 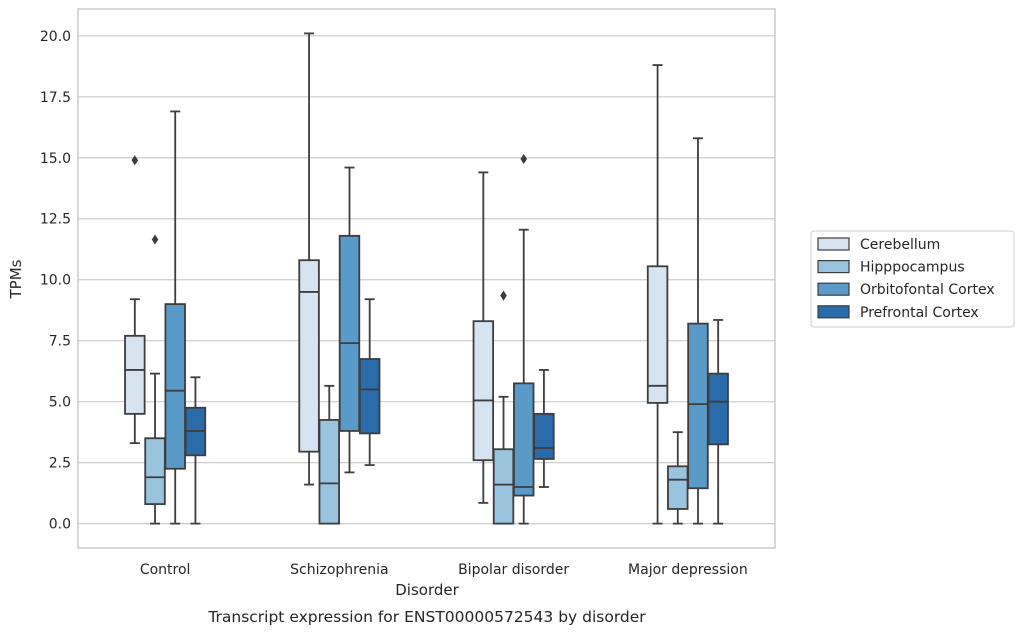 I want to click on y-tick-label: 7.5, so click(x=60, y=342).